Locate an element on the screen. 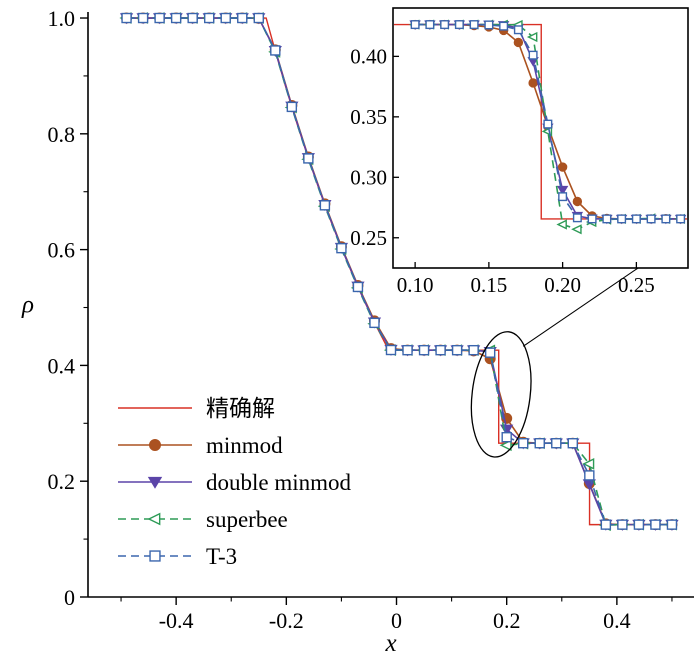  zoom-callout is located at coordinates (554, 362).